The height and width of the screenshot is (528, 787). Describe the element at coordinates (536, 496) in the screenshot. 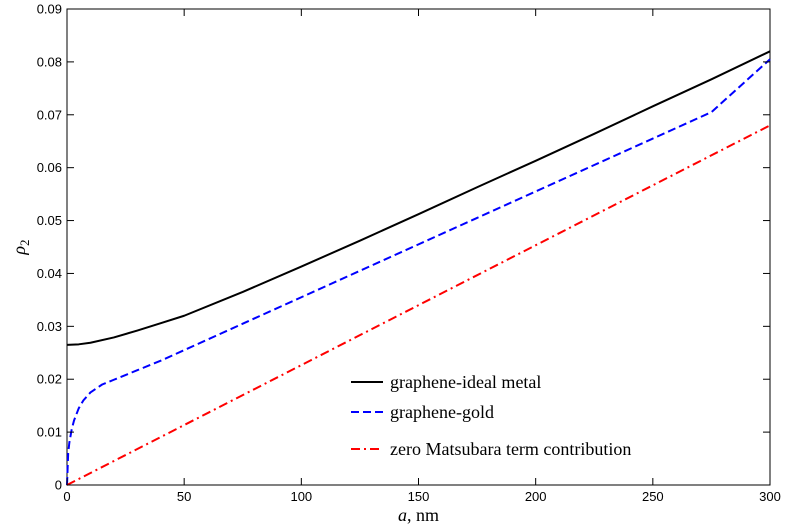

I see `x-tick-label: 200` at that location.